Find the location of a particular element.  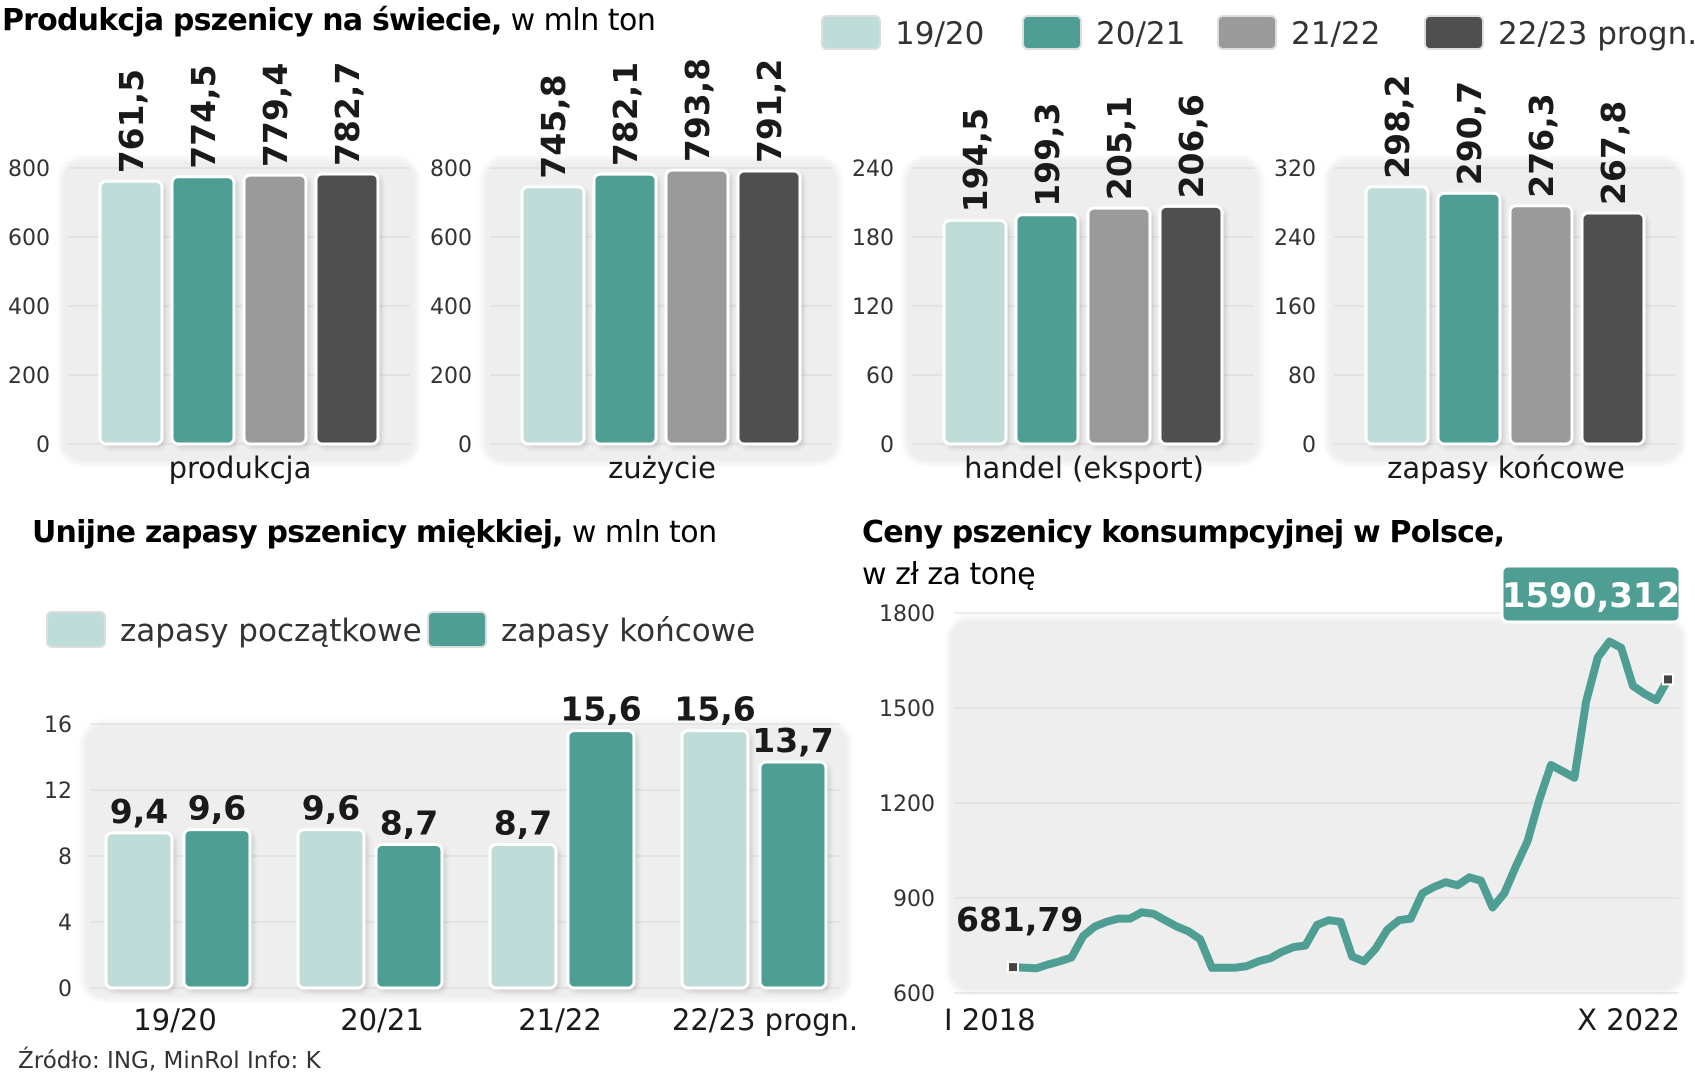

y-tick-label: 8 is located at coordinates (65, 857).